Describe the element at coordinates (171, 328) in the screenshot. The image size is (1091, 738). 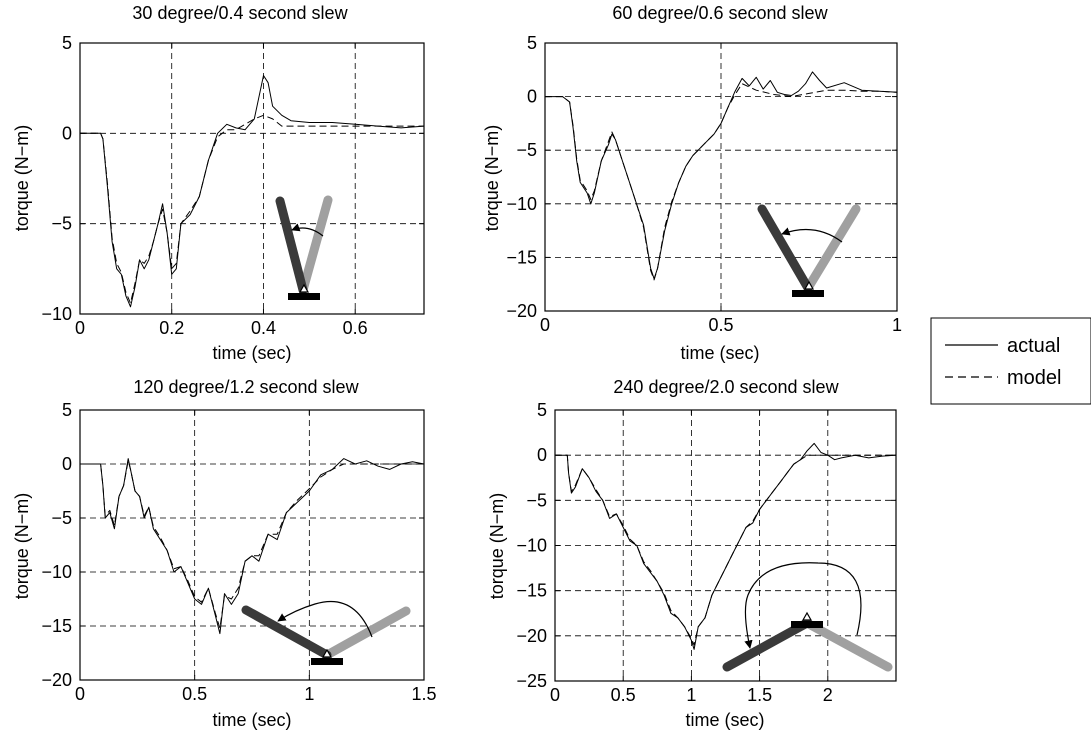
I see `x-tick-label: 0.2` at that location.